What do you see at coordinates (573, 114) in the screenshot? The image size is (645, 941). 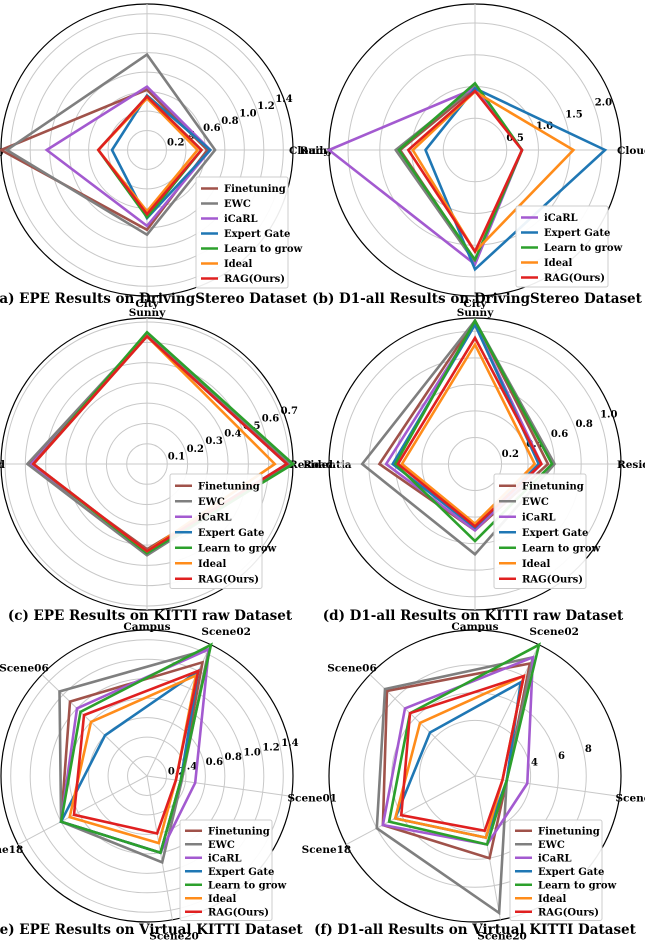 I see `tick-label: 1.5` at bounding box center [573, 114].